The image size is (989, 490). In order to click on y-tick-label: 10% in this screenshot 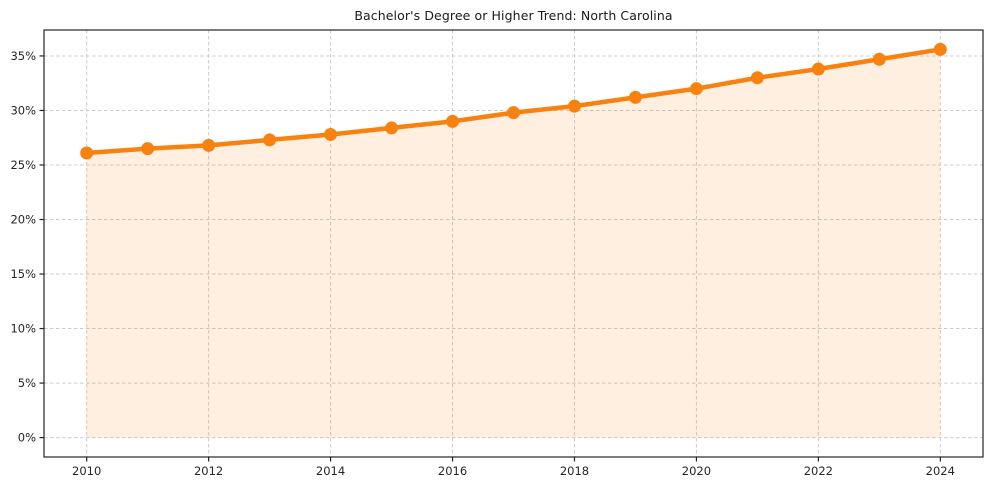, I will do `click(23, 329)`.